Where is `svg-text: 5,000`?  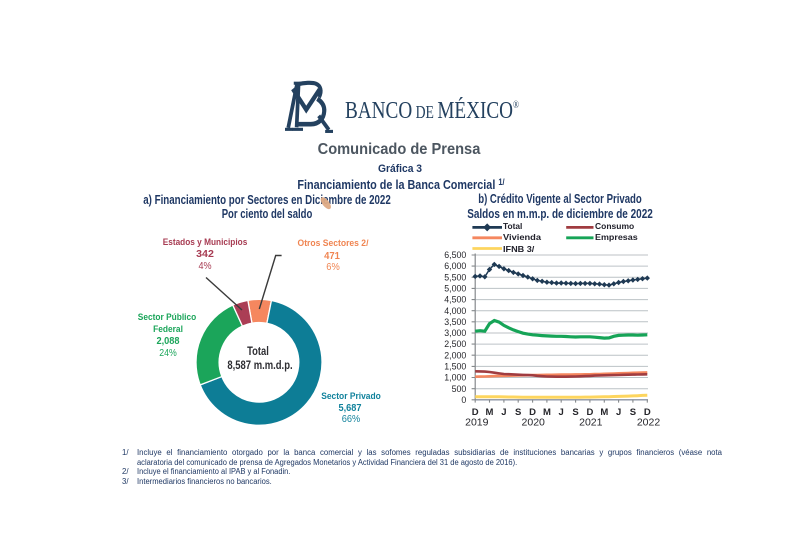 svg-text: 5,000 is located at coordinates (455, 289).